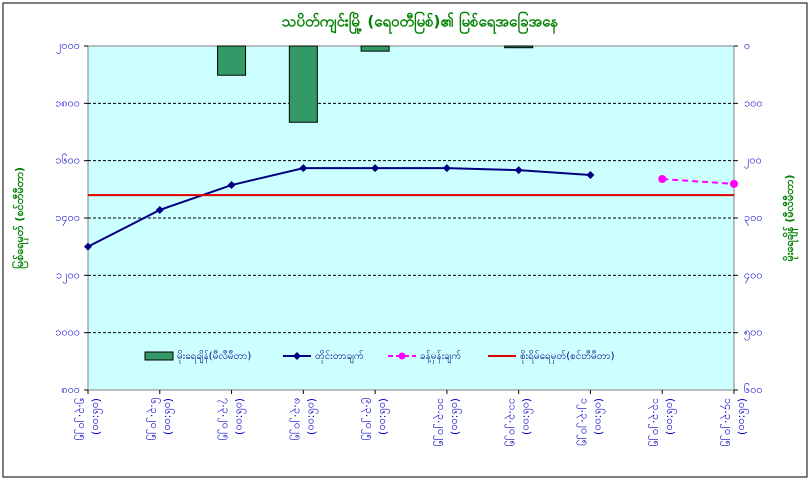 The image size is (811, 485). What do you see at coordinates (753, 102) in the screenshot?
I see `y2-tick-label: ၁၀၀` at bounding box center [753, 102].